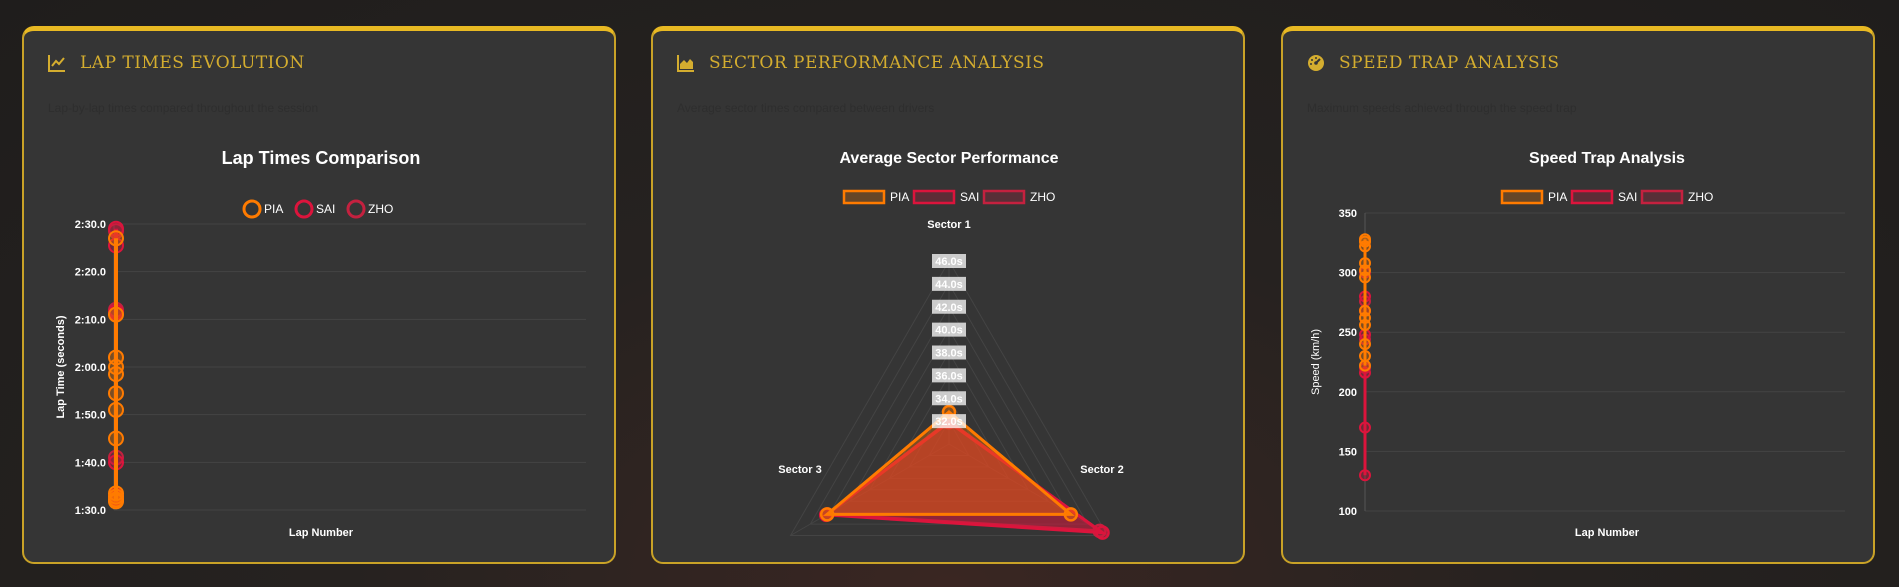 Image resolution: width=1899 pixels, height=587 pixels. What do you see at coordinates (61, 366) in the screenshot?
I see `y-axis-label: Lap Time (seconds)` at bounding box center [61, 366].